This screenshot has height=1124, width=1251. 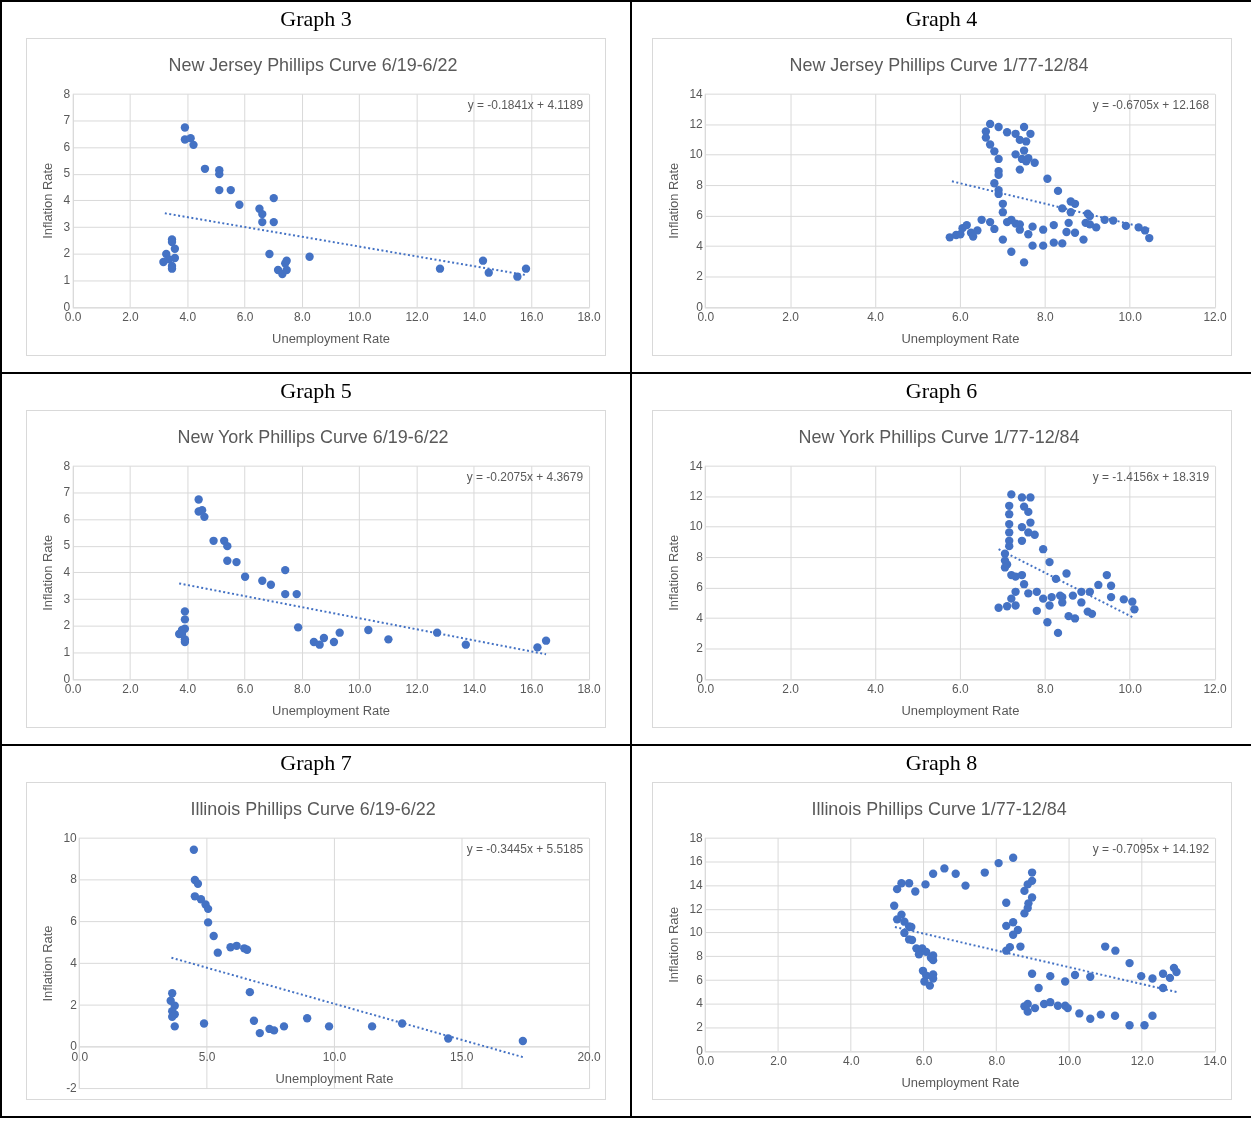 I want to click on y-tick-label: 18, so click(x=695, y=837).